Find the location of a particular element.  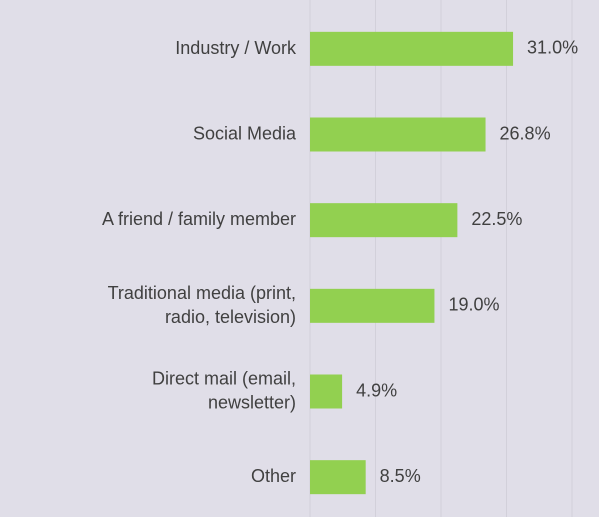

y-tick-label: Direct mail (email, newsletter) is located at coordinates (224, 390).